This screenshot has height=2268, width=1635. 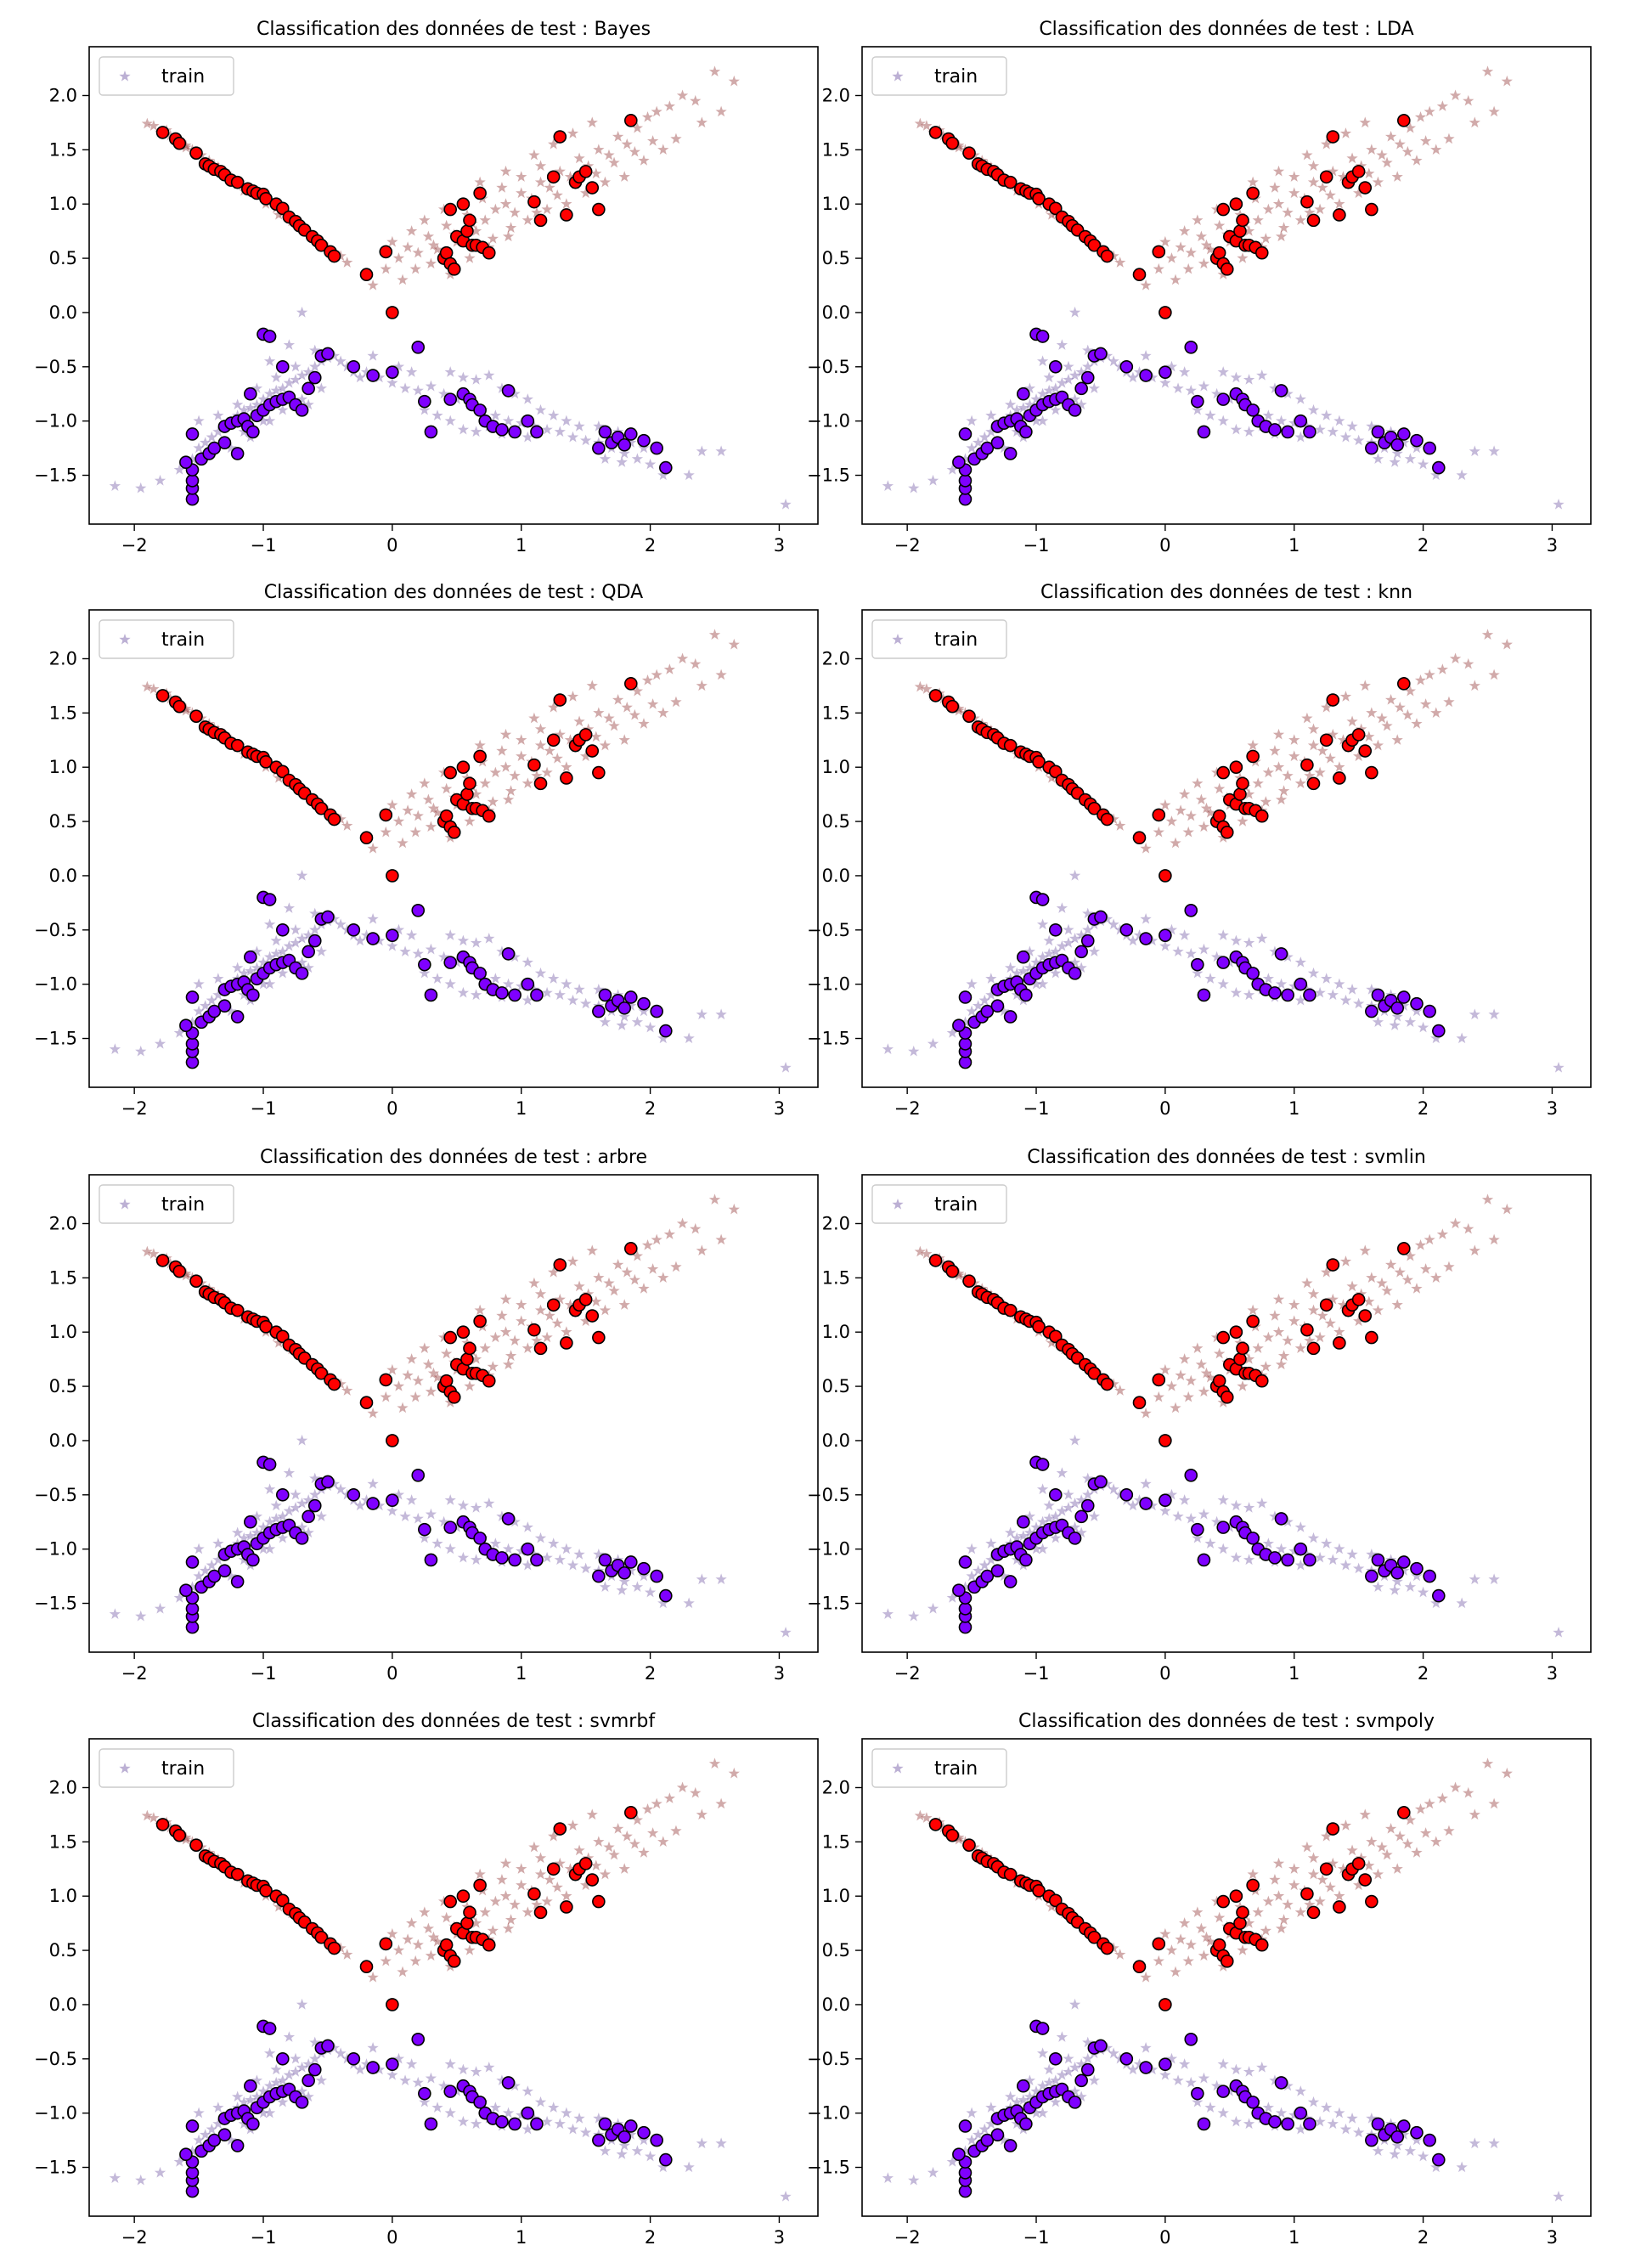 I want to click on x-tick-label: 0, so click(x=1164, y=2237).